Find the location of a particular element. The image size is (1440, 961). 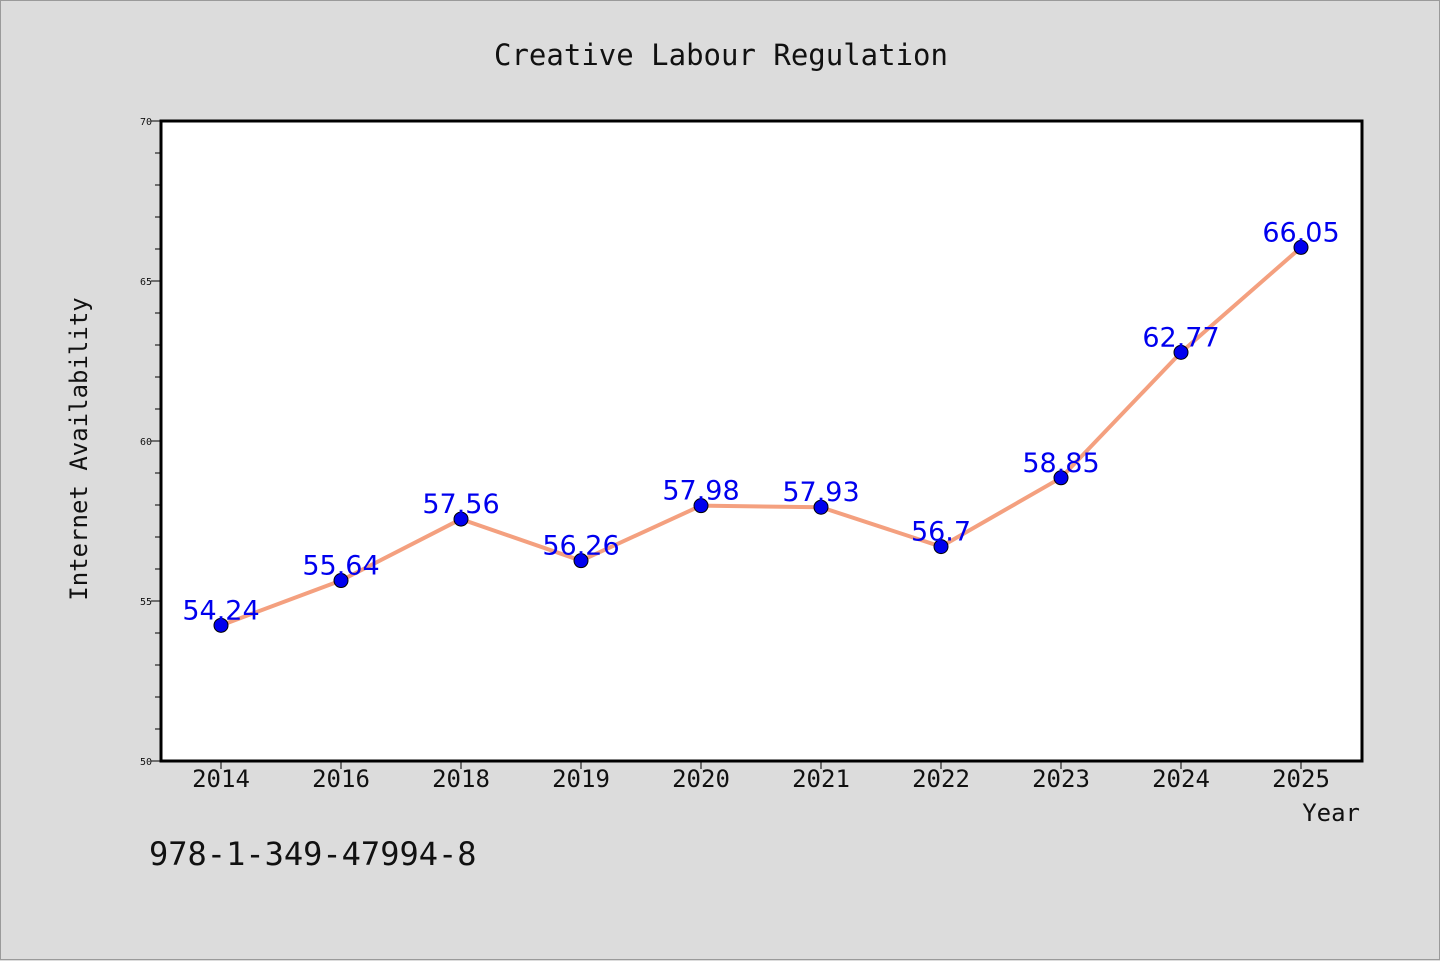

y-axis: 50 55 60 65 70 is located at coordinates (150, 442).